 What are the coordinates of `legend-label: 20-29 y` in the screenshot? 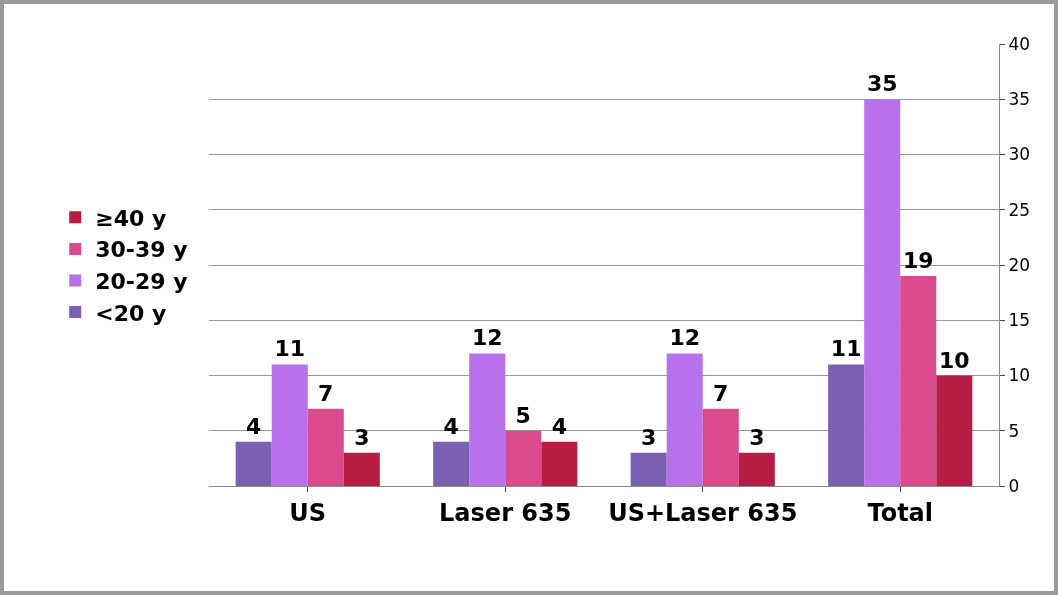 It's located at (141, 282).